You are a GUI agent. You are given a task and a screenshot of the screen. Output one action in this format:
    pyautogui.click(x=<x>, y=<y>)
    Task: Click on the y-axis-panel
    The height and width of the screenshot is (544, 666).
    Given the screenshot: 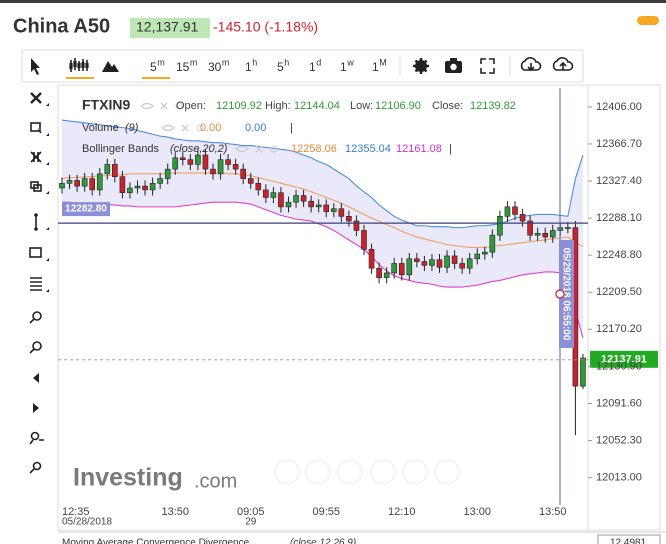 What is the action you would take?
    pyautogui.click(x=624, y=307)
    